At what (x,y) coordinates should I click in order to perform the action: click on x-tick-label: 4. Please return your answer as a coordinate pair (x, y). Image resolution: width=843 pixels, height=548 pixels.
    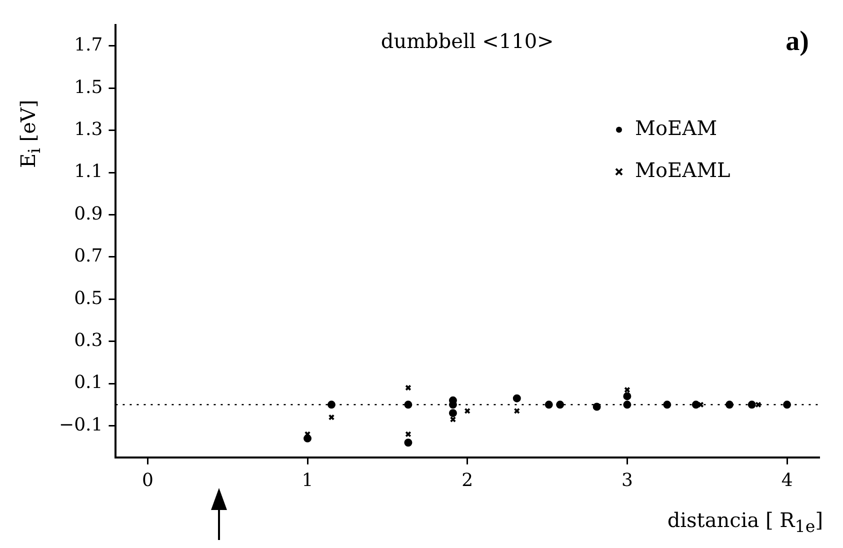
    Looking at the image, I should click on (787, 480).